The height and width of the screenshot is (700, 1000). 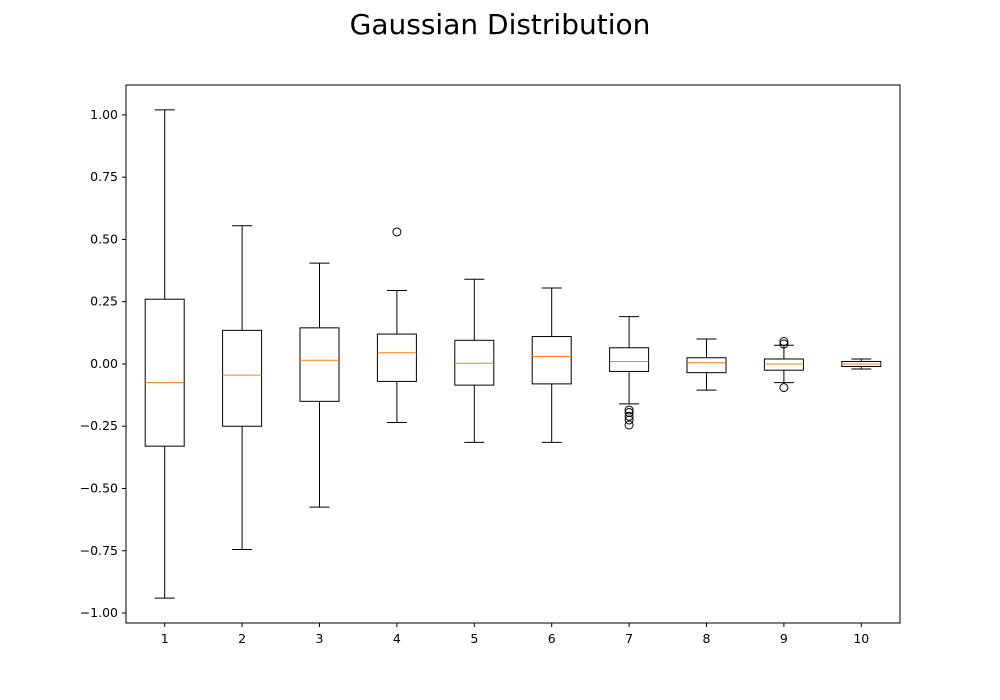 I want to click on x-tick-label: 6, so click(x=552, y=638).